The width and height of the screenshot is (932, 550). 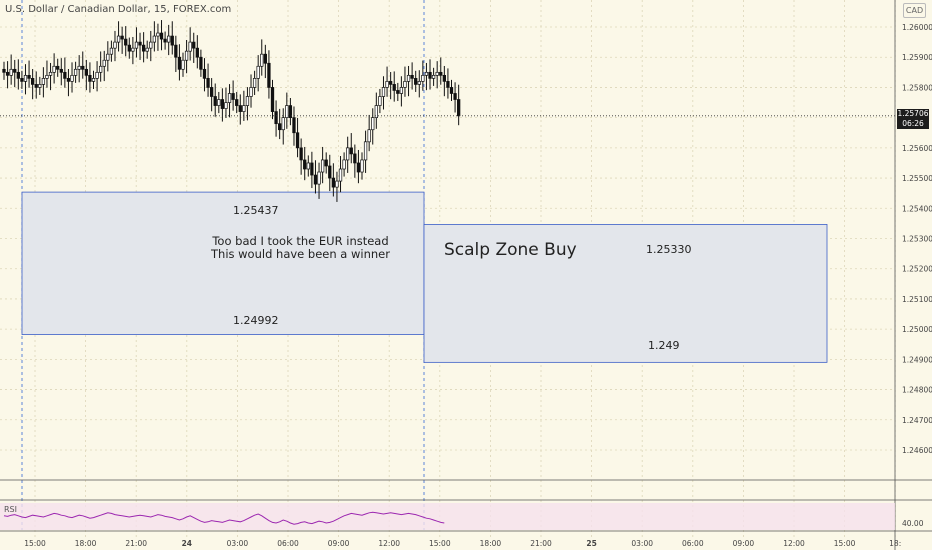 I want to click on bar-countdown: 06:26, so click(x=913, y=123).